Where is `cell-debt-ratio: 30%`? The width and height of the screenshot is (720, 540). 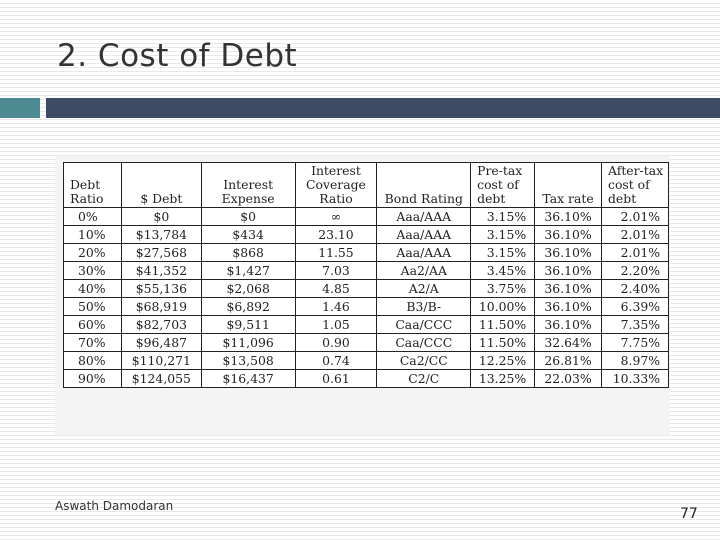 cell-debt-ratio: 30% is located at coordinates (92, 270).